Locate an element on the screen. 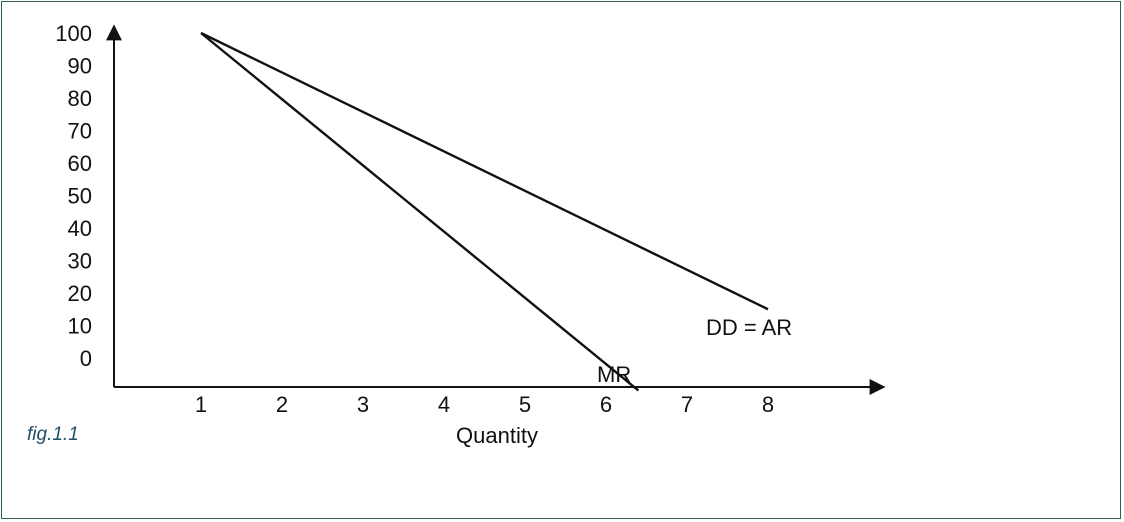 This screenshot has width=1124, height=522. x-tick-labels: 1 2 3 4 5 6 7 8 is located at coordinates (484, 404).